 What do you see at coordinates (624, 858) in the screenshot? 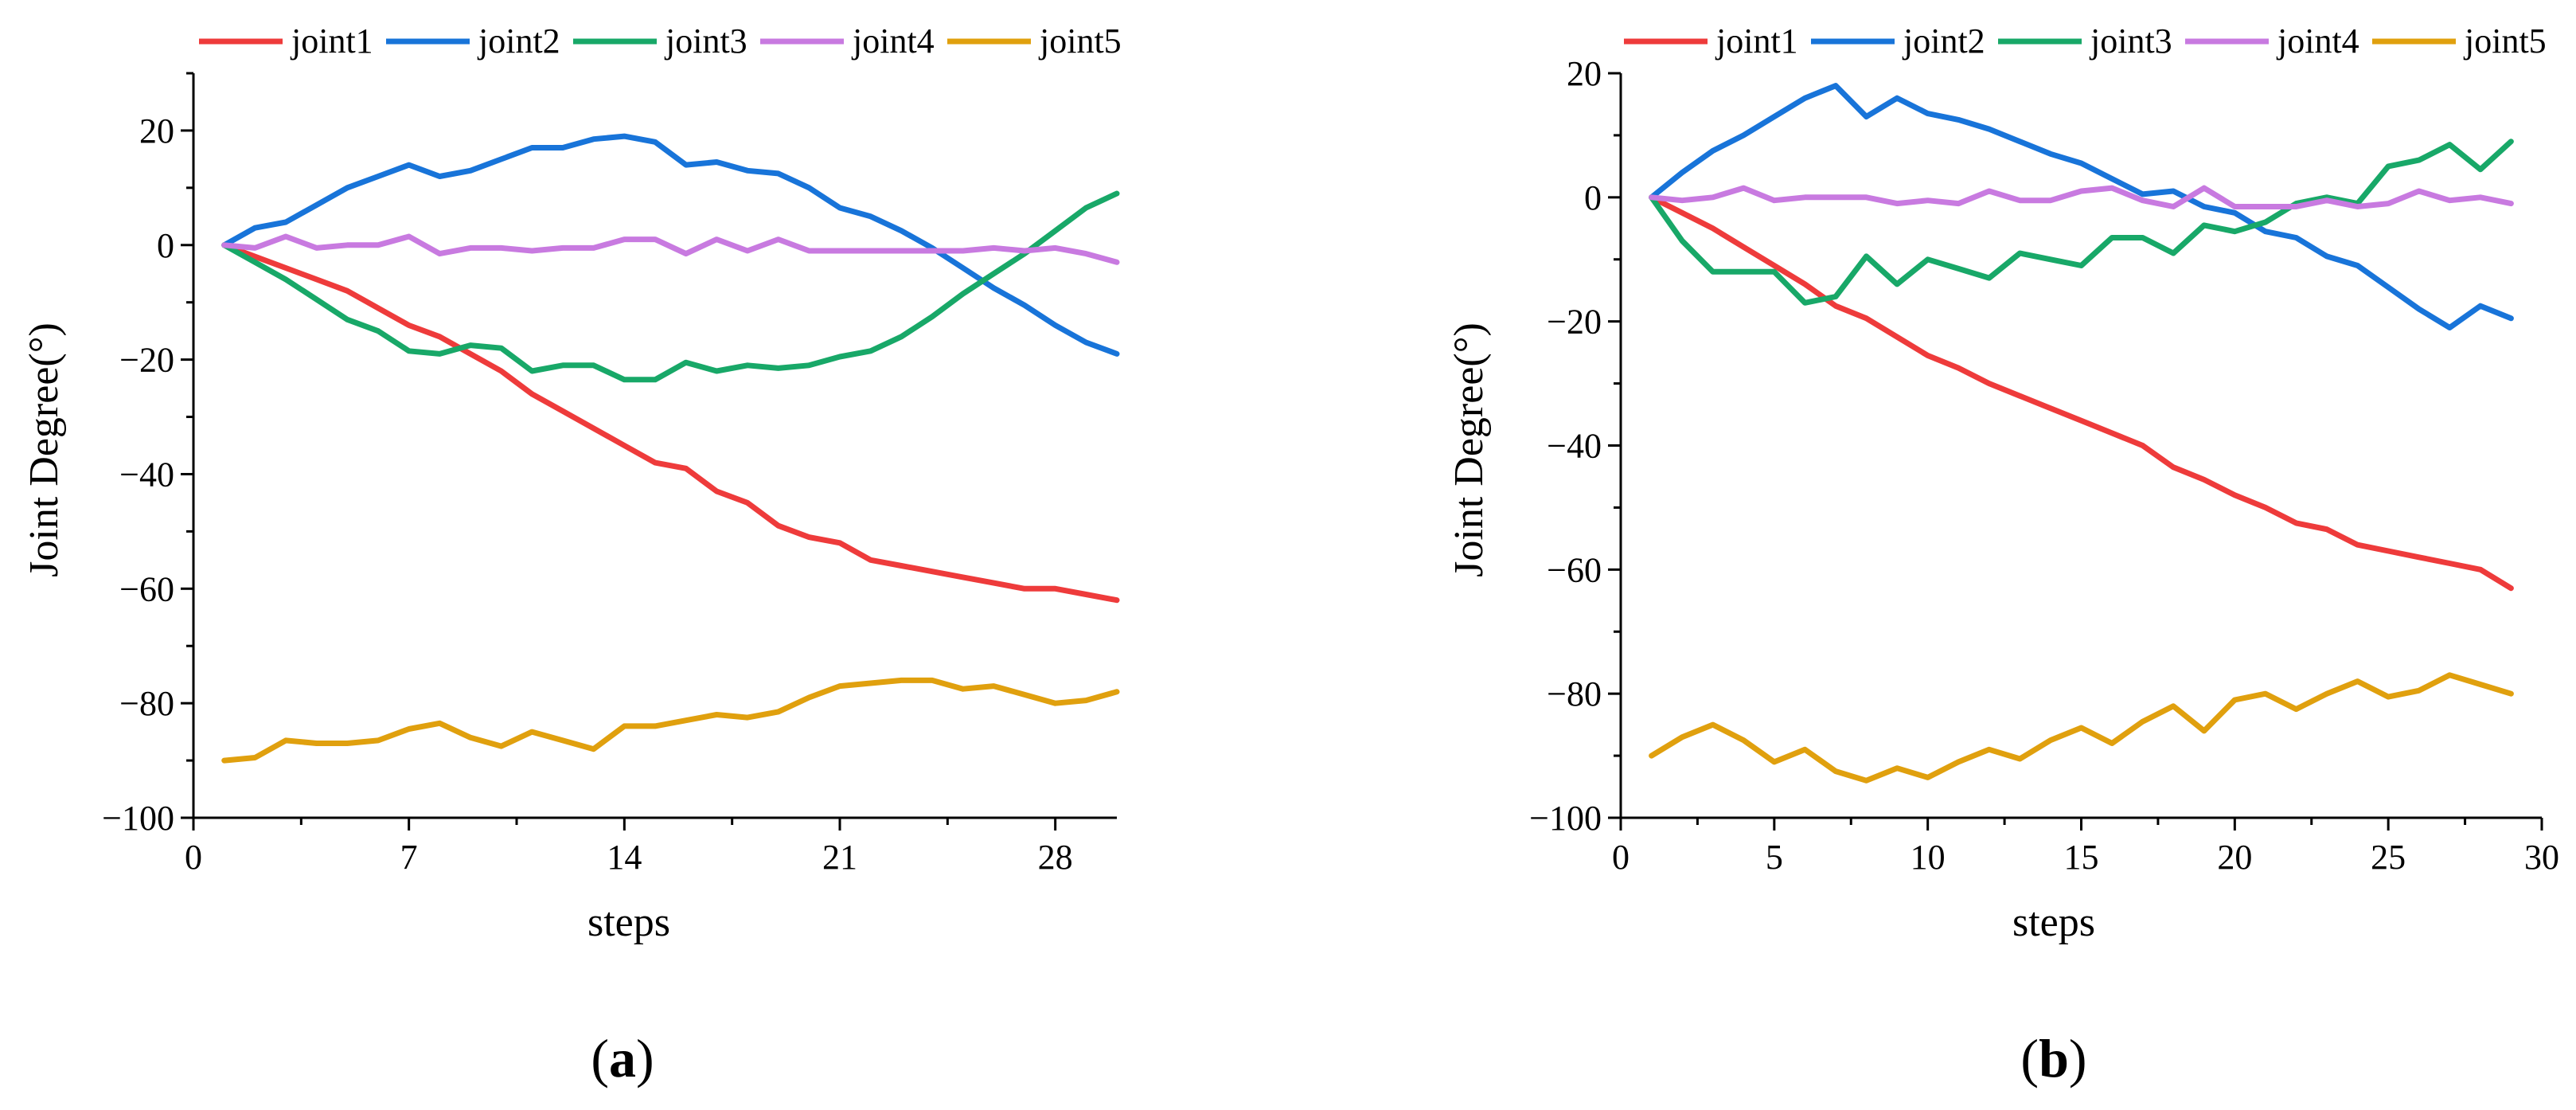
I see `x-tick-label: 14` at bounding box center [624, 858].